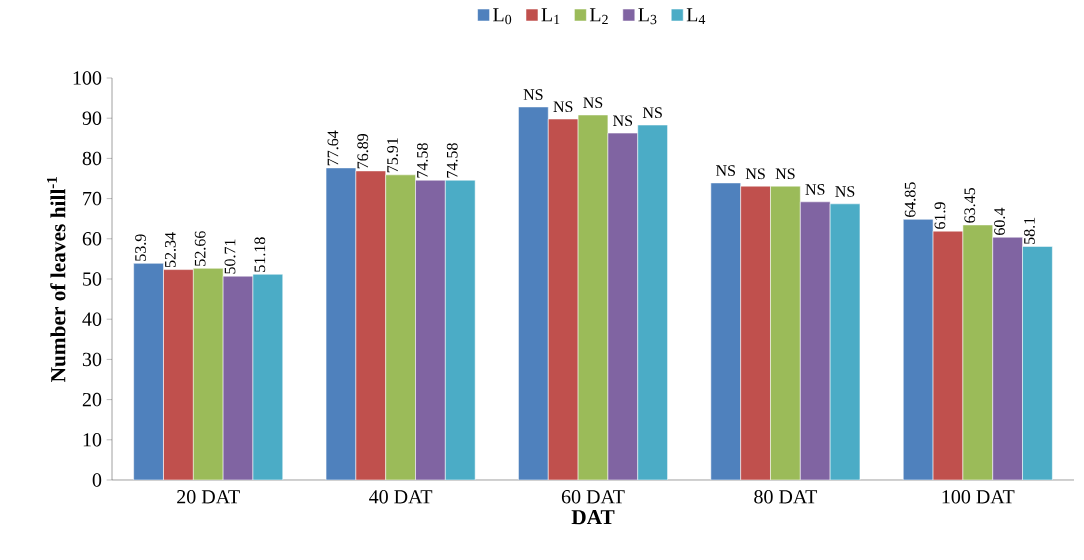 The height and width of the screenshot is (560, 1084). Describe the element at coordinates (56, 280) in the screenshot. I see `y-axis-title: Number of leaves hill$^{-1}$` at that location.